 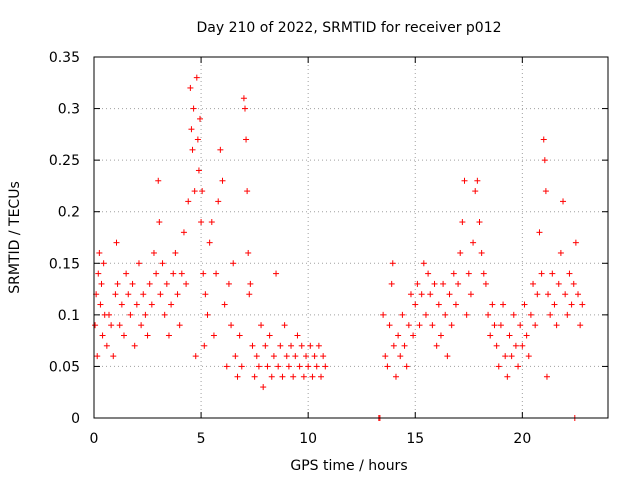 I want to click on x-tick-label: 15, so click(x=415, y=439).